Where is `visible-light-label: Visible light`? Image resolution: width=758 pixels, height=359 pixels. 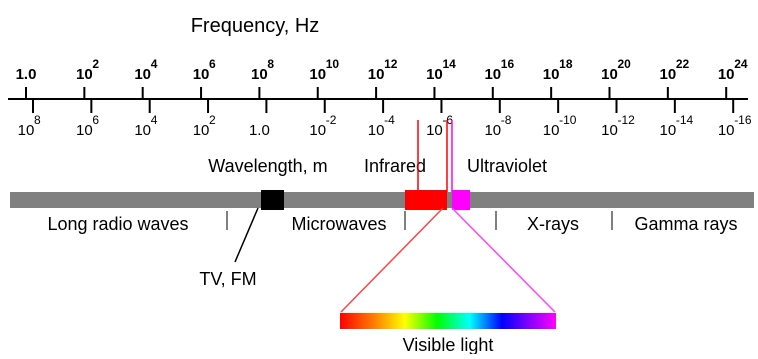 visible-light-label: Visible light is located at coordinates (448, 344).